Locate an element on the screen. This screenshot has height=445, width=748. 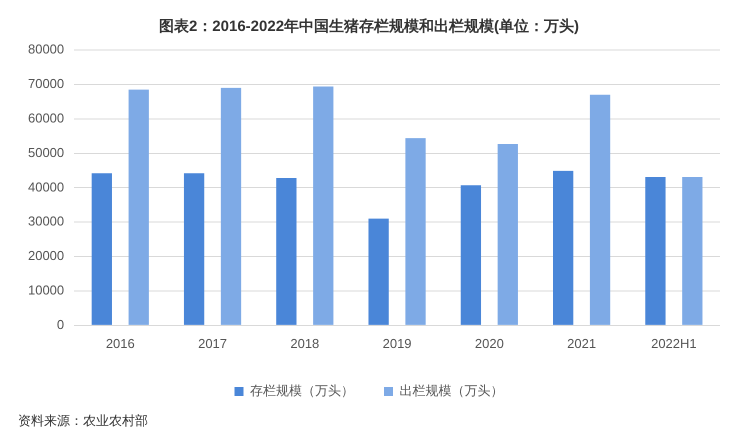
legend-label: 出栏规模（万头） is located at coordinates (452, 390).